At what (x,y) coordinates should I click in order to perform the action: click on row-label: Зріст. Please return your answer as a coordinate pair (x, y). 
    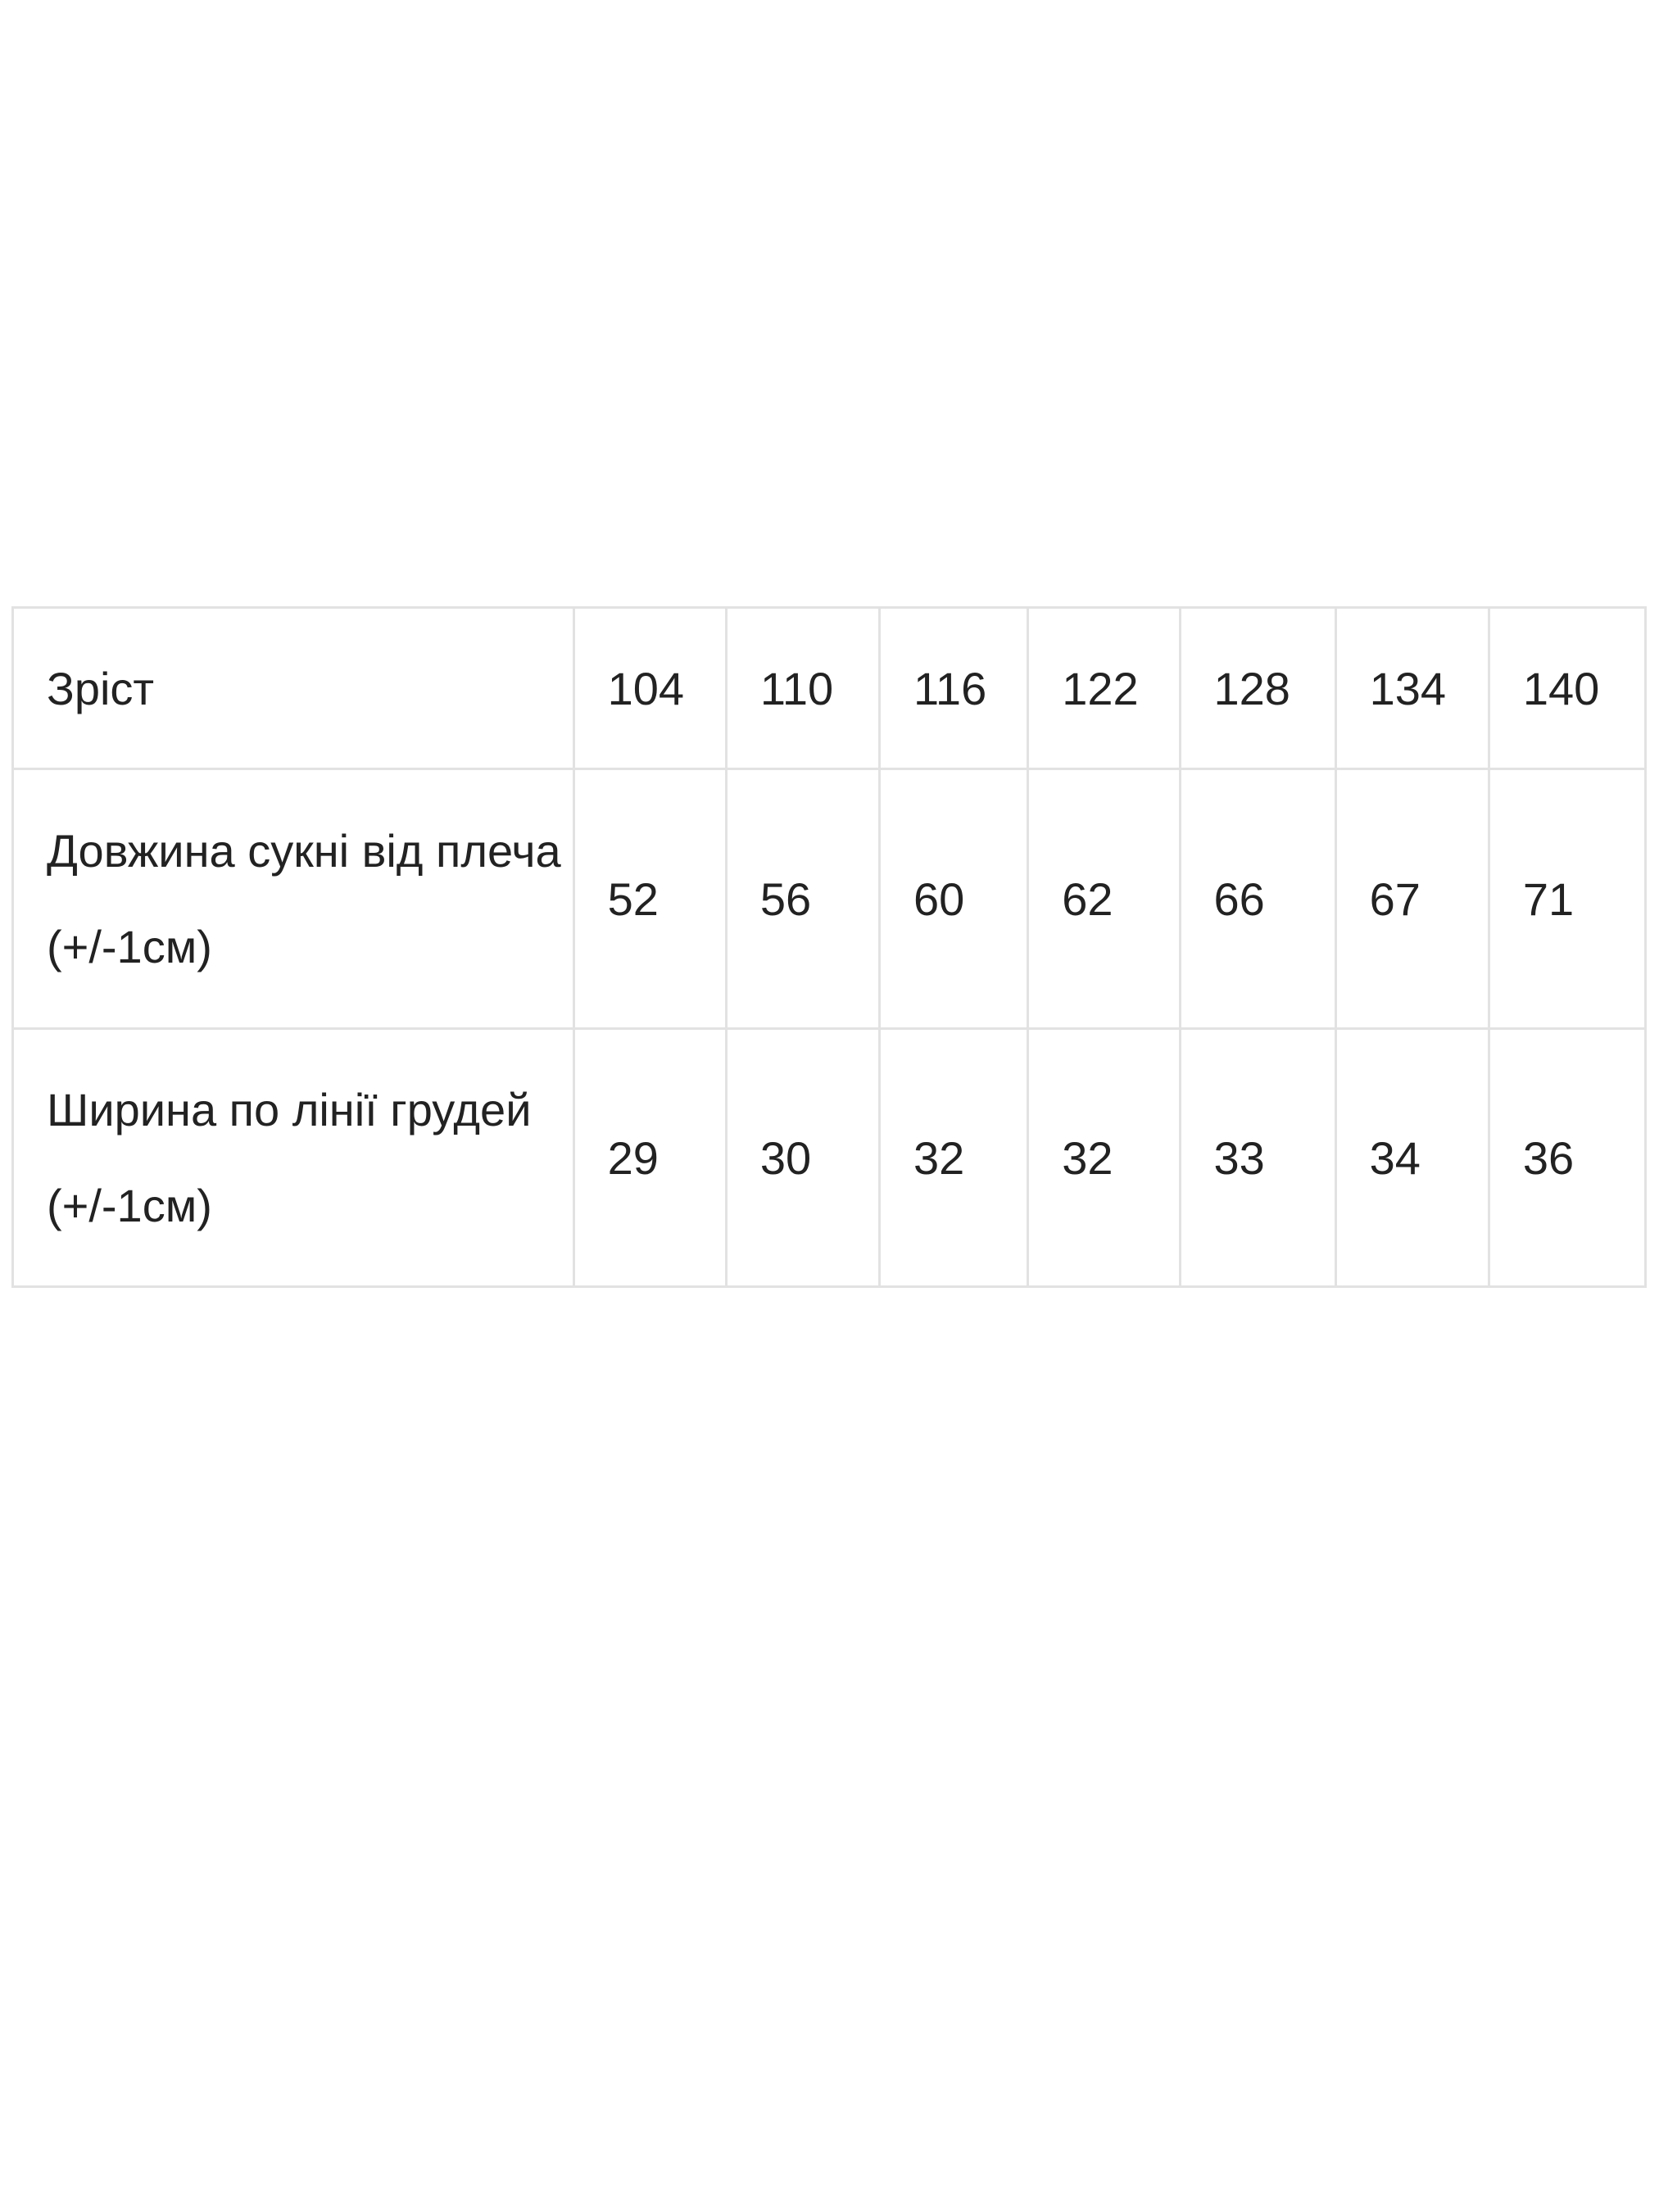
    Looking at the image, I should click on (293, 688).